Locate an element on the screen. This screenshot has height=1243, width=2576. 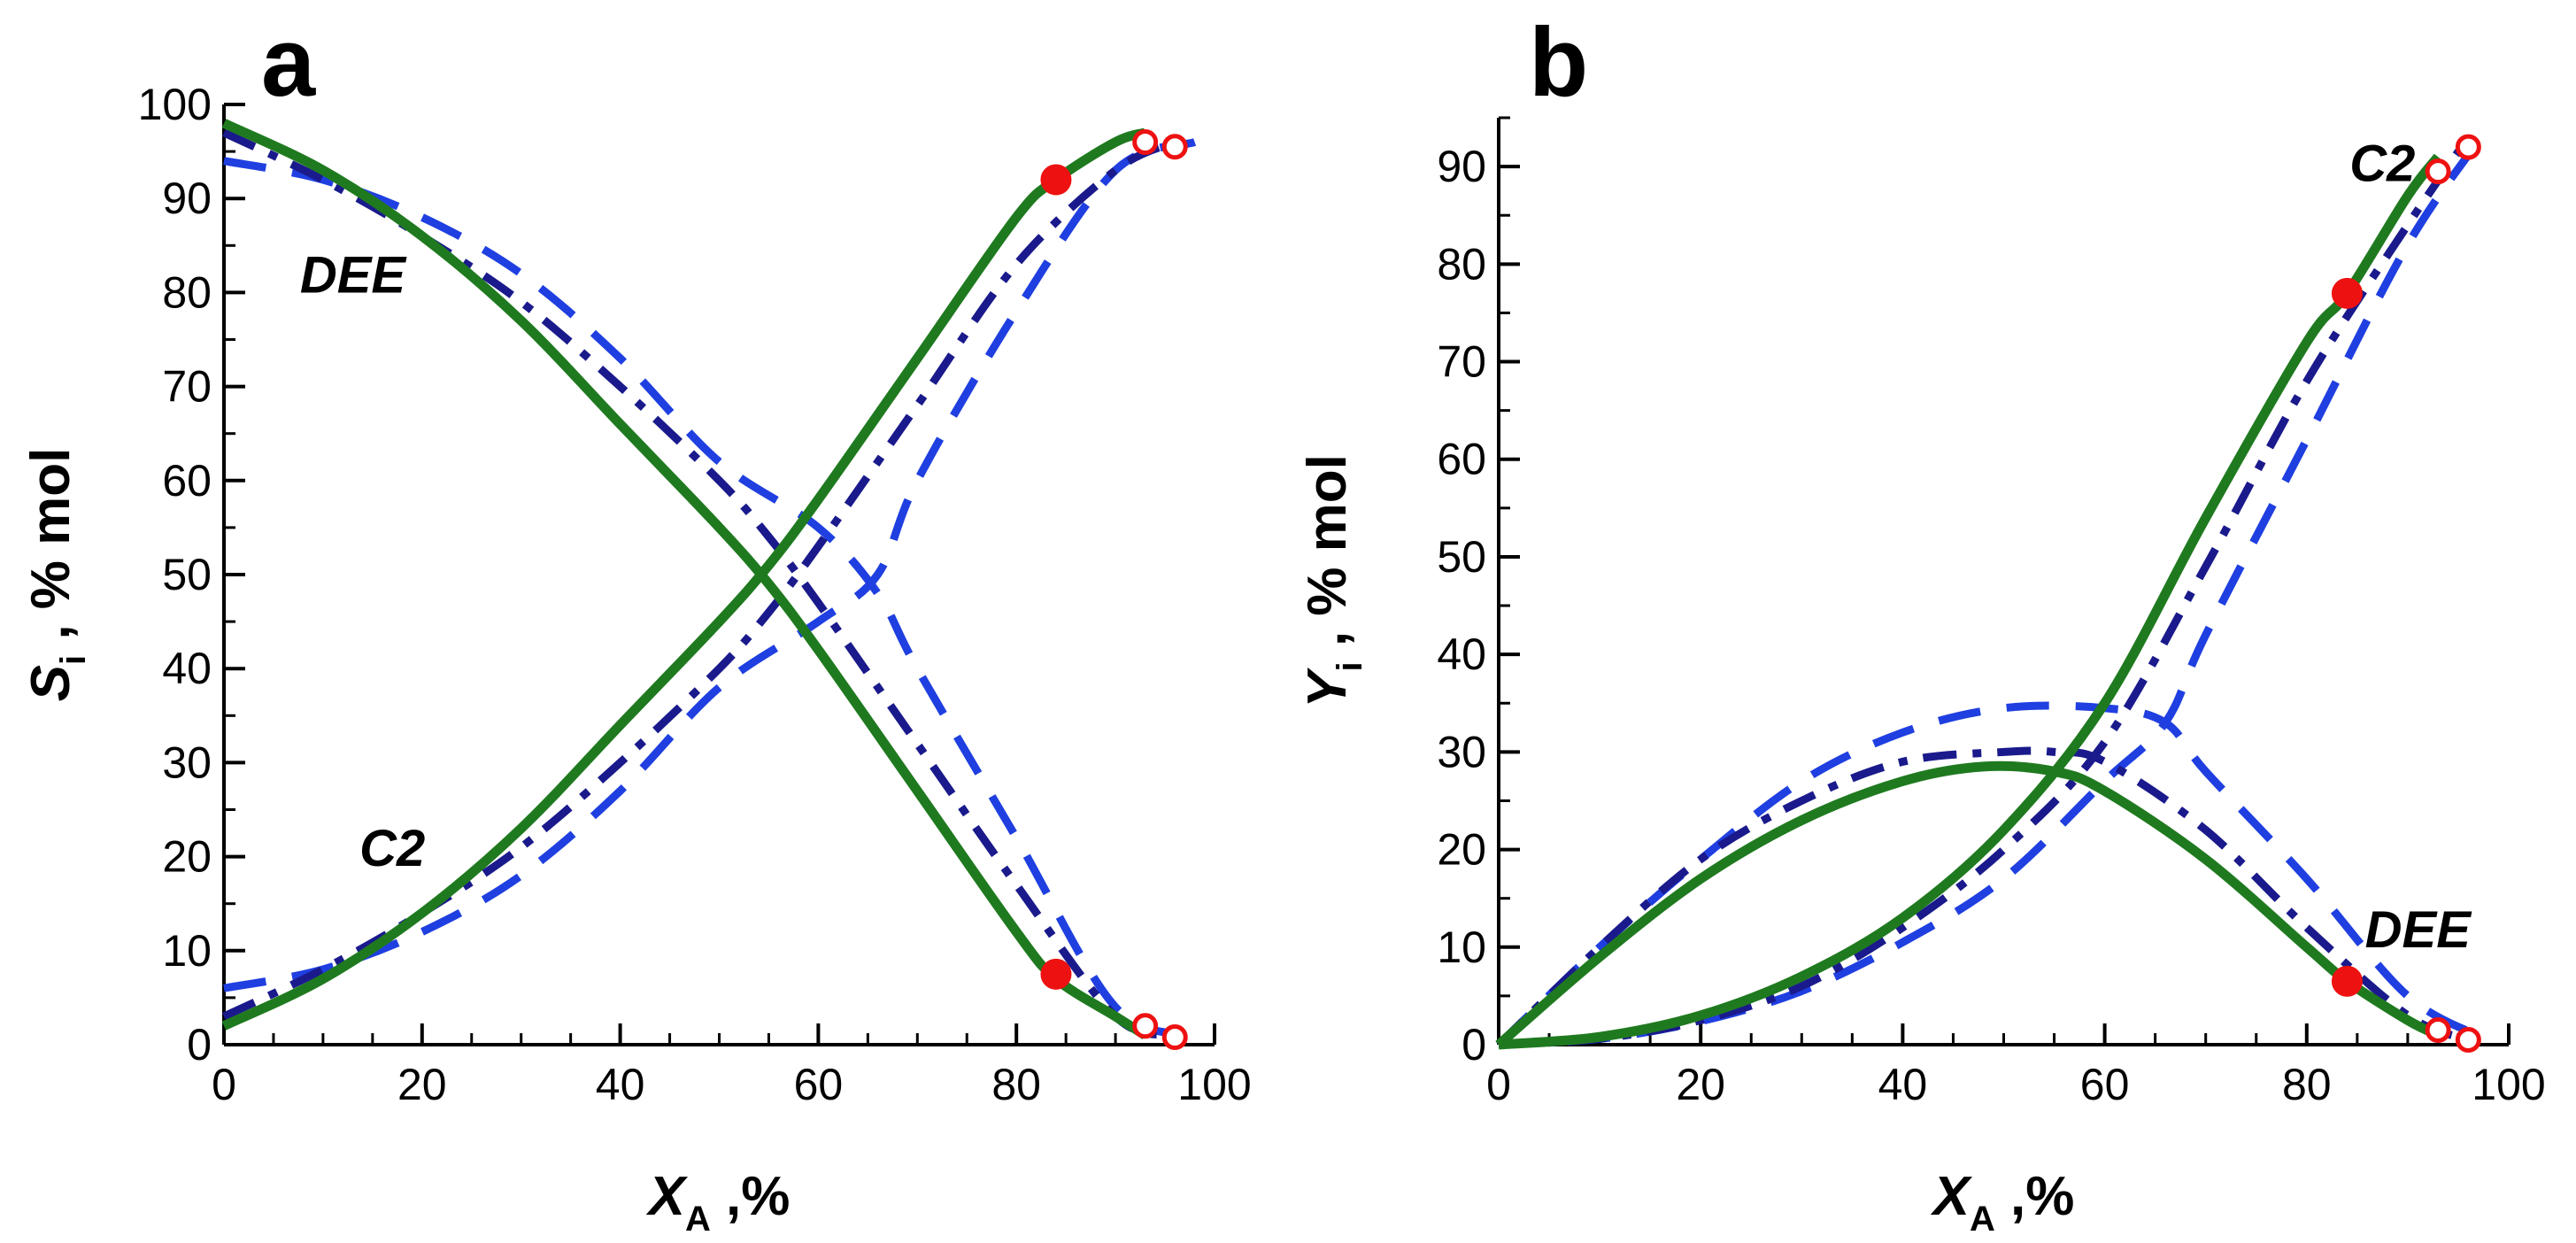
x-axis-label-suffix-b: ,% is located at coordinates (2035, 1196).